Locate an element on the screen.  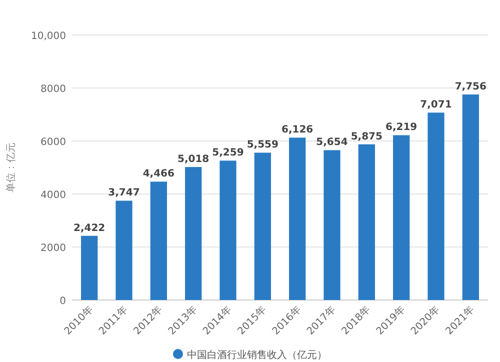
y-tick-label: 2000 is located at coordinates (53, 248).